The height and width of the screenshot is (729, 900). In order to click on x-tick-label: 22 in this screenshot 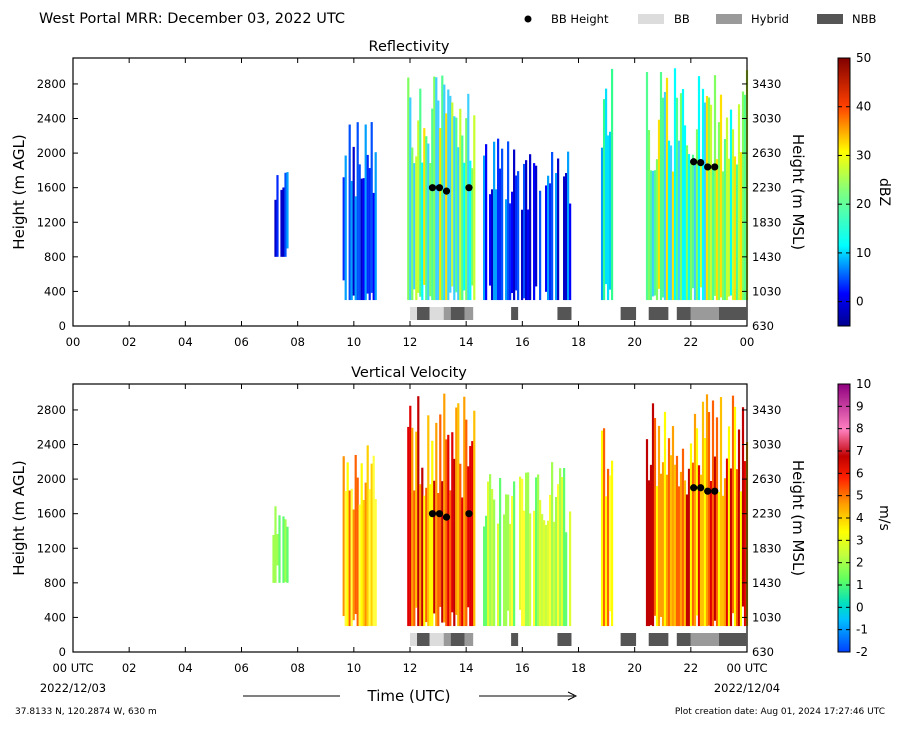, I will do `click(691, 342)`.